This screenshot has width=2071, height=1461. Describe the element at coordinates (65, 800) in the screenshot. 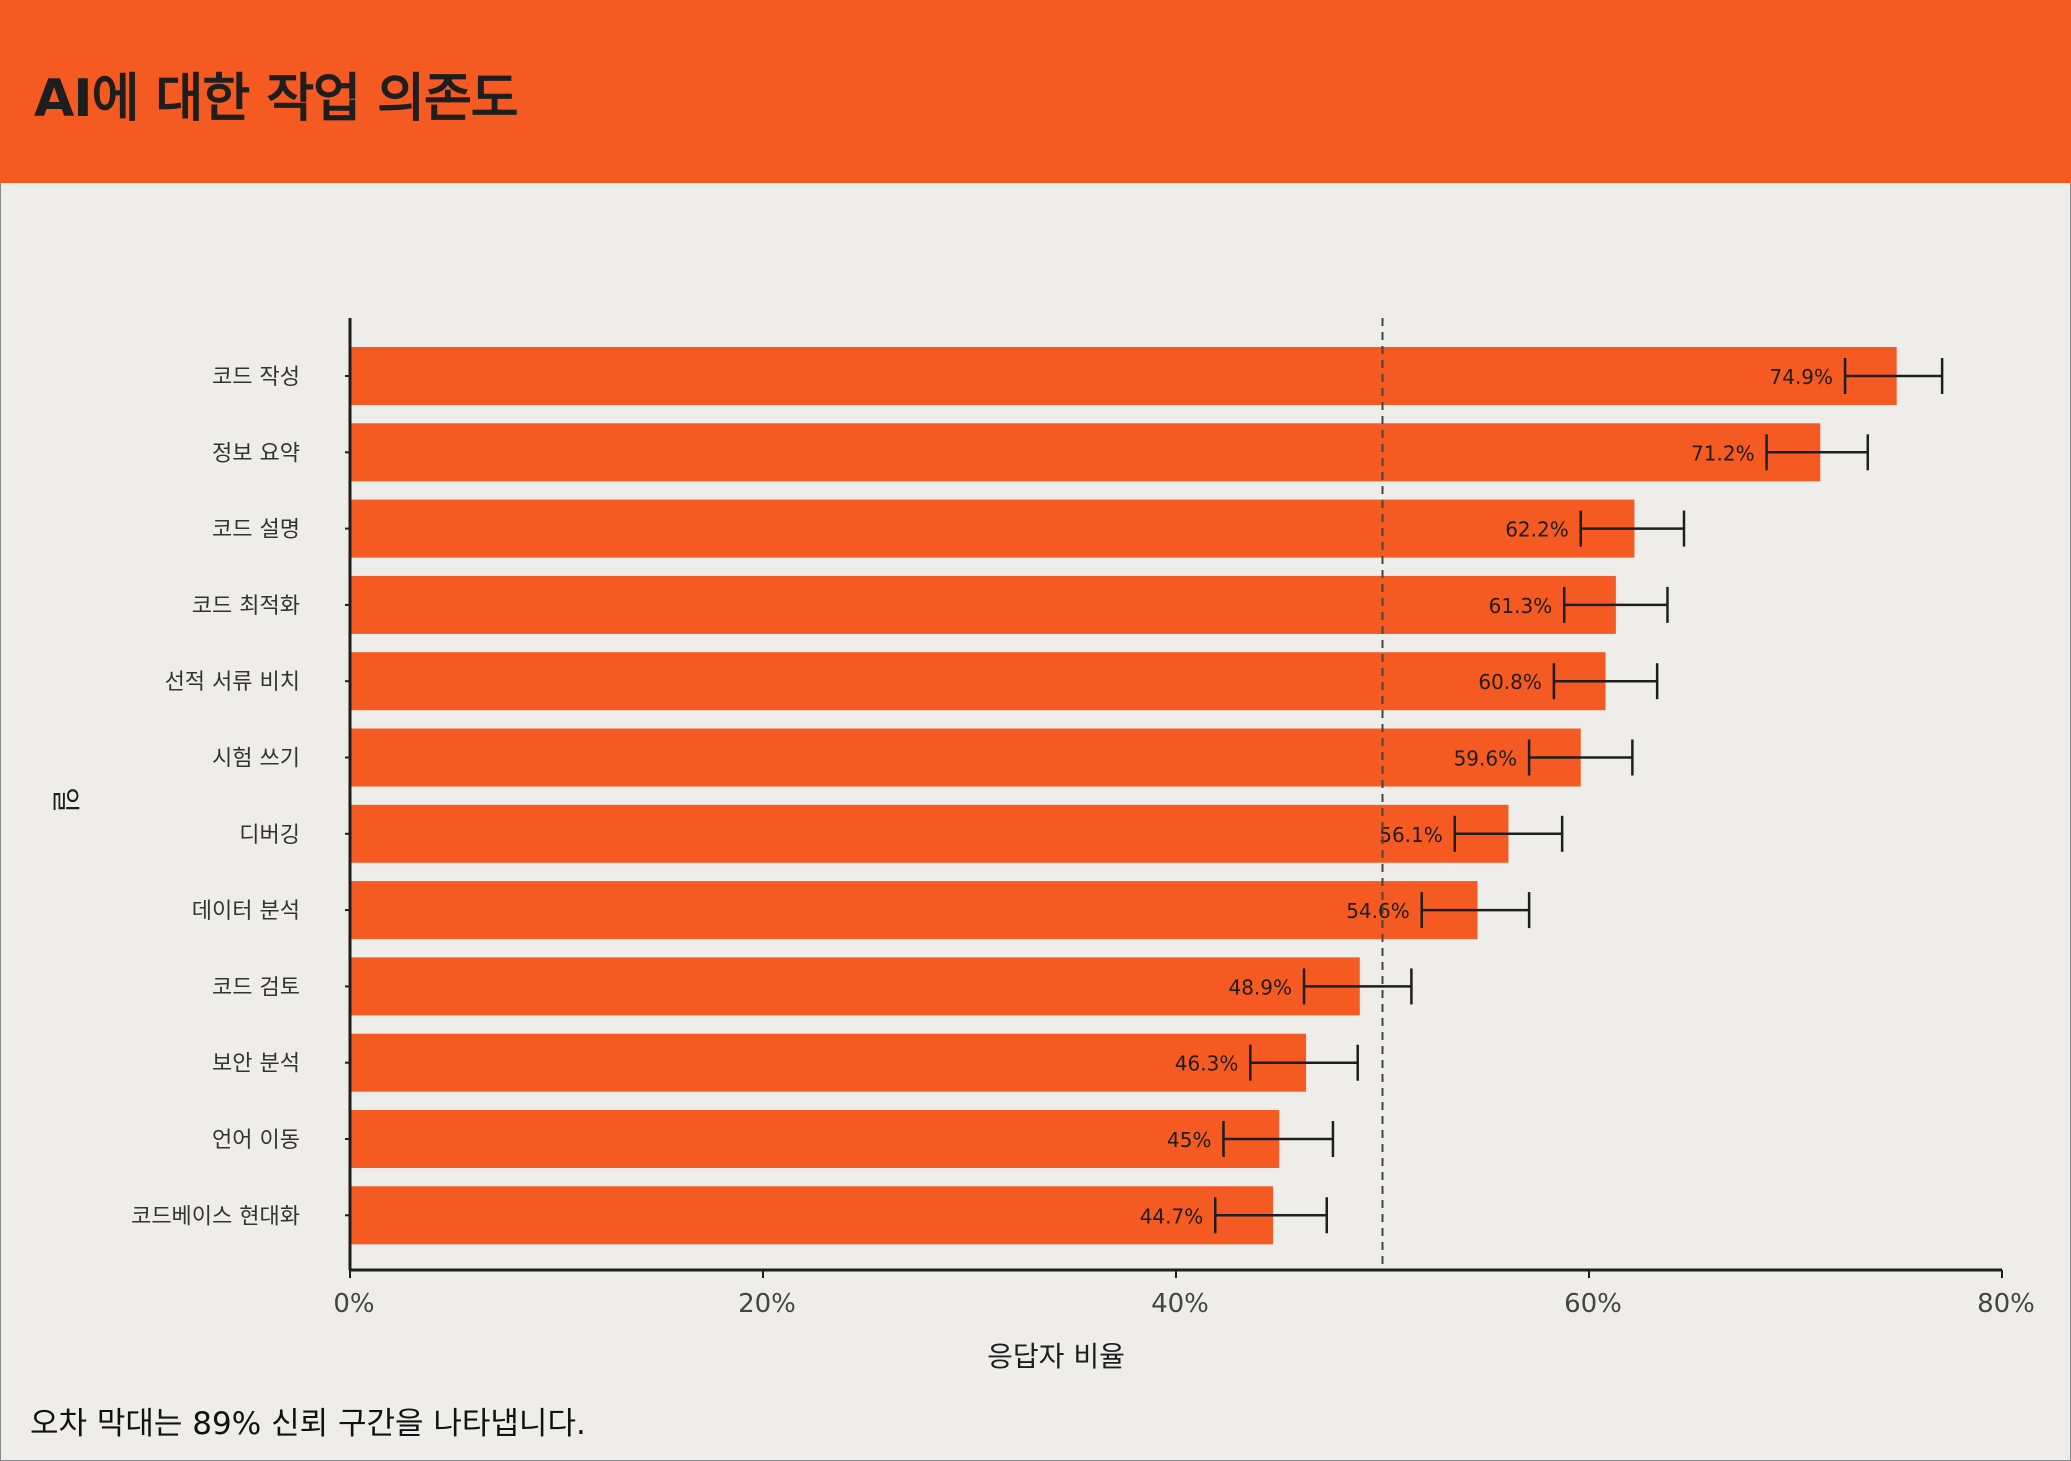

I see `y-axis-label: 일` at that location.